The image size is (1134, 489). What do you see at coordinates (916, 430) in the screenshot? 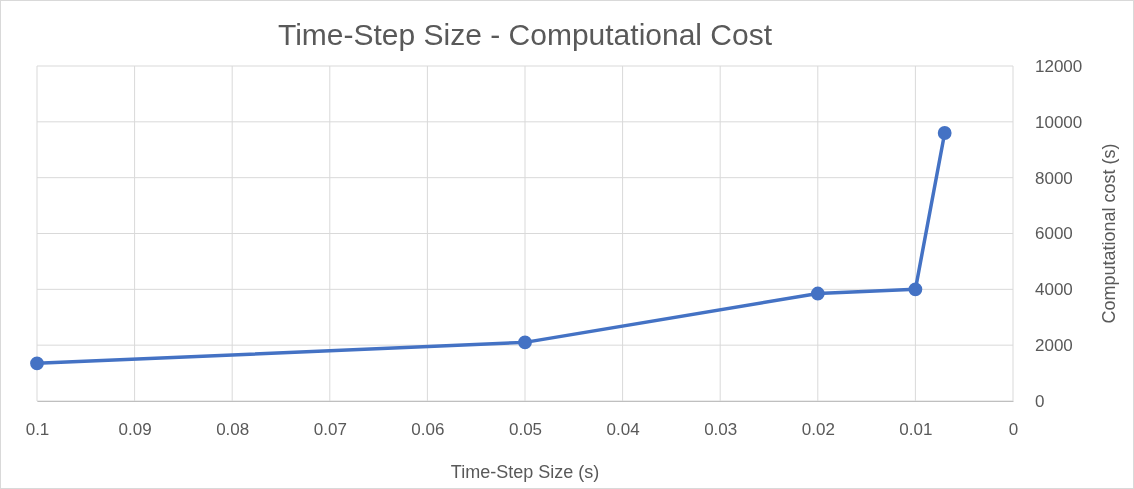
I see `x-tick-label: 0.01` at bounding box center [916, 430].